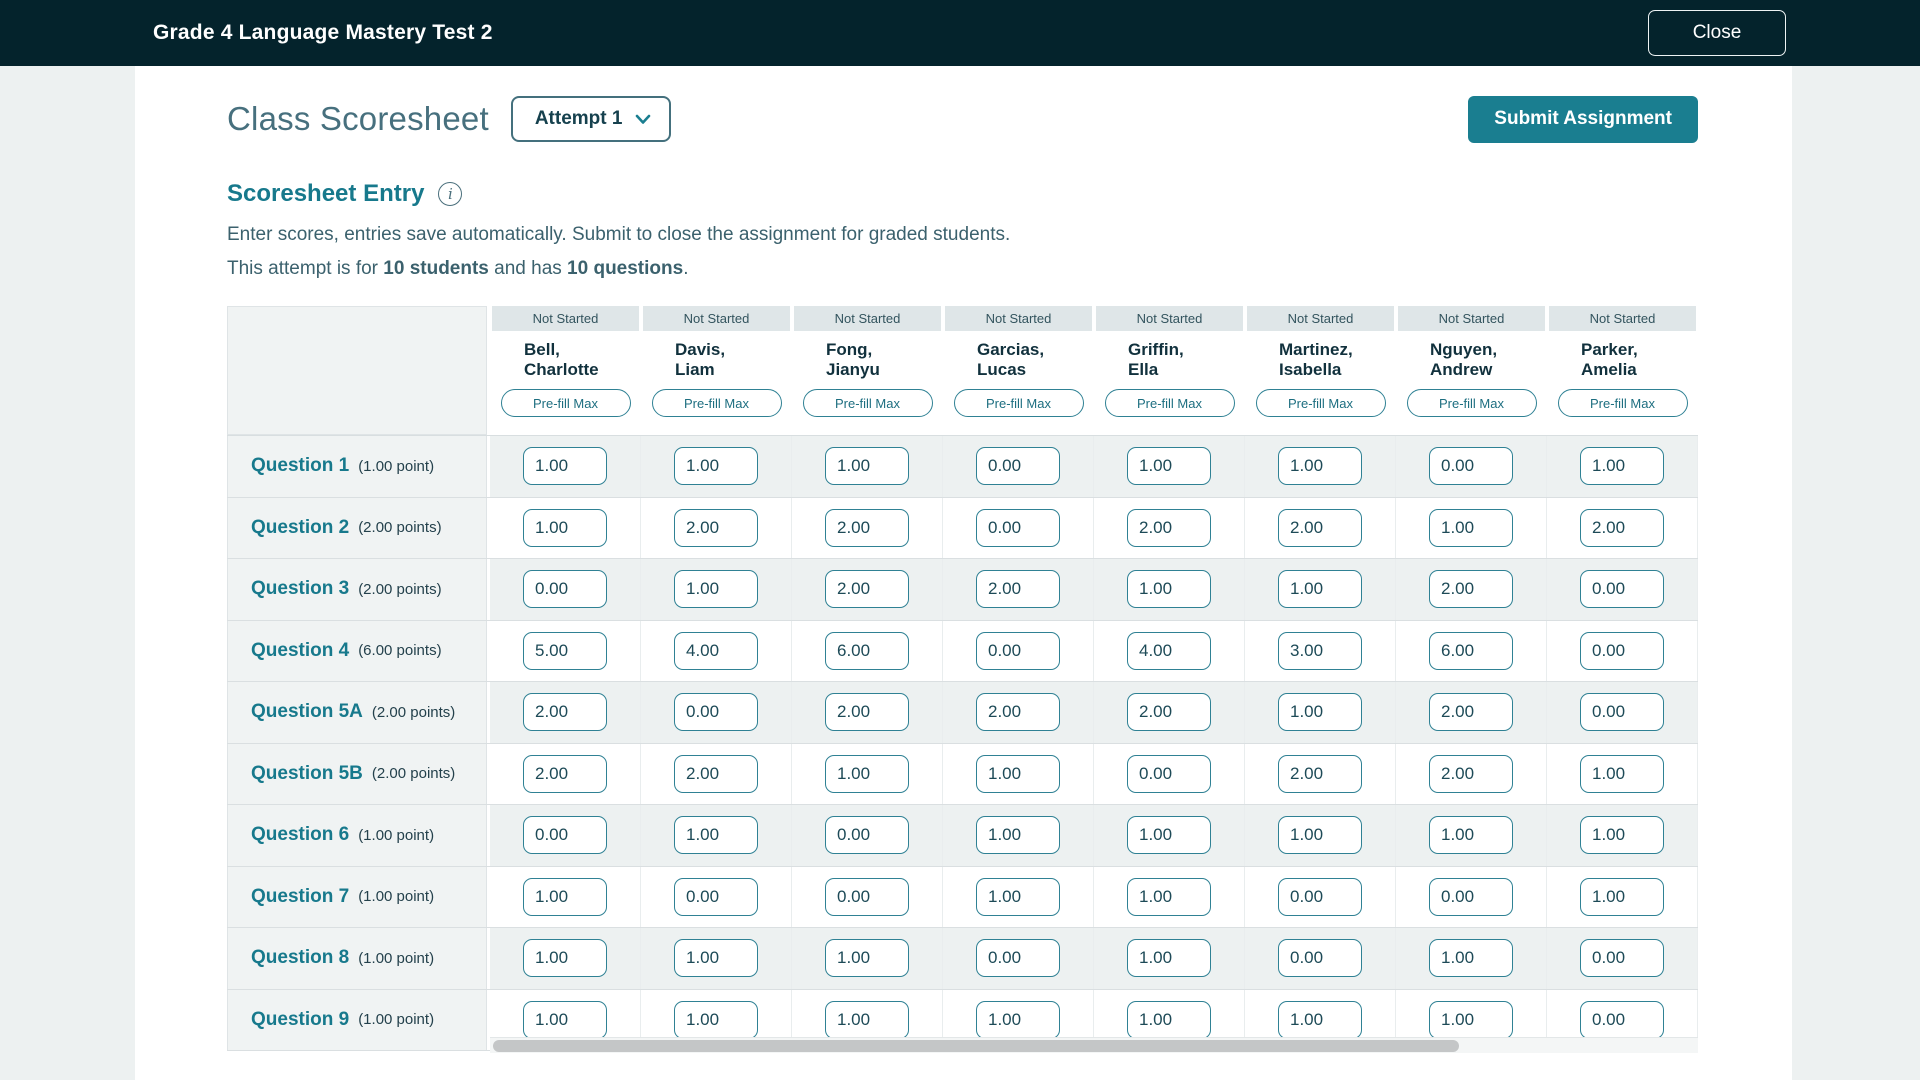 Image resolution: width=1920 pixels, height=1080 pixels. I want to click on scrollbar-thumb, so click(976, 1046).